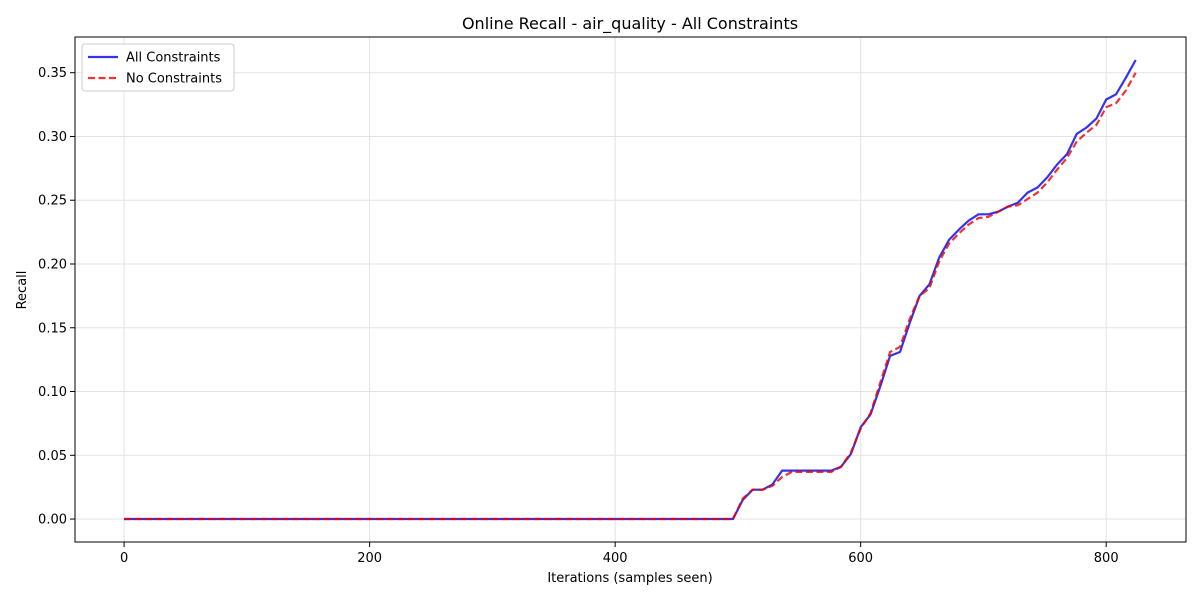 This screenshot has width=1200, height=600. I want to click on x-tick-label: 800, so click(1106, 558).